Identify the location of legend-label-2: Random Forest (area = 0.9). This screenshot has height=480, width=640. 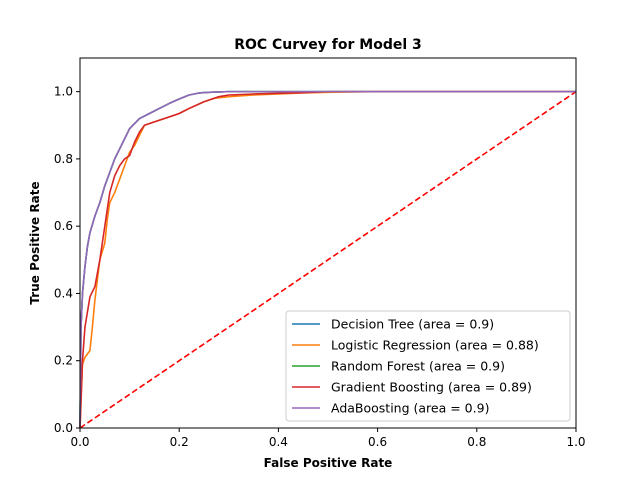
(418, 366).